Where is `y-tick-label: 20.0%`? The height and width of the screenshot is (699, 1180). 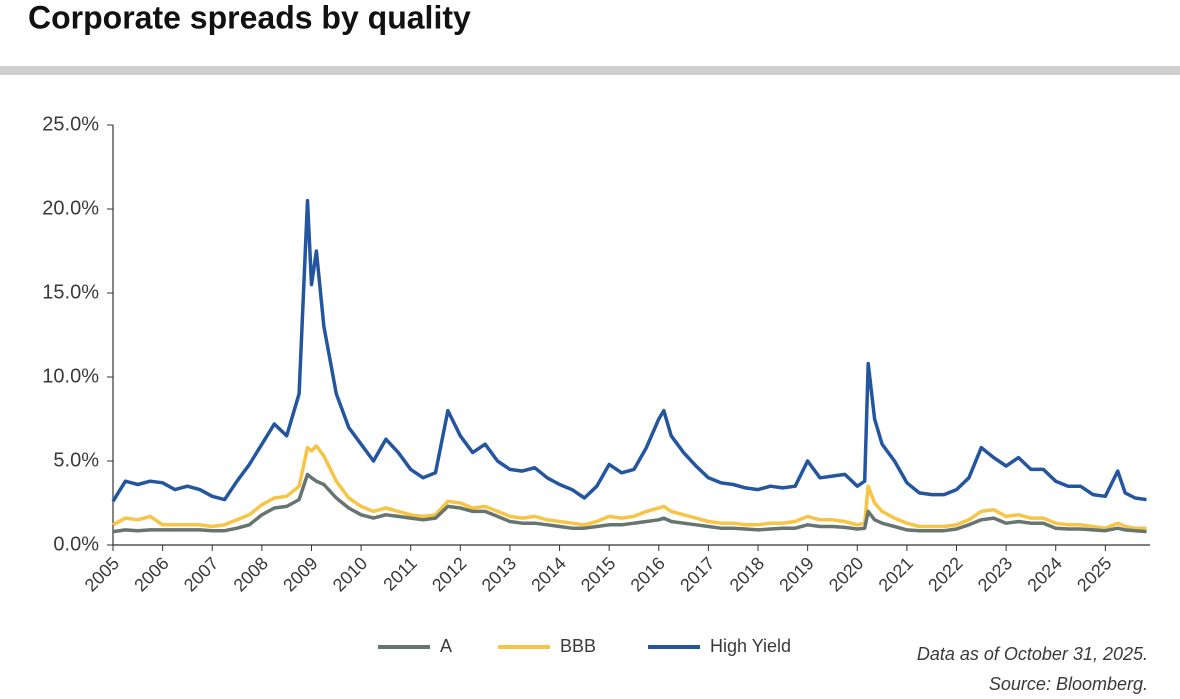
y-tick-label: 20.0% is located at coordinates (70, 208).